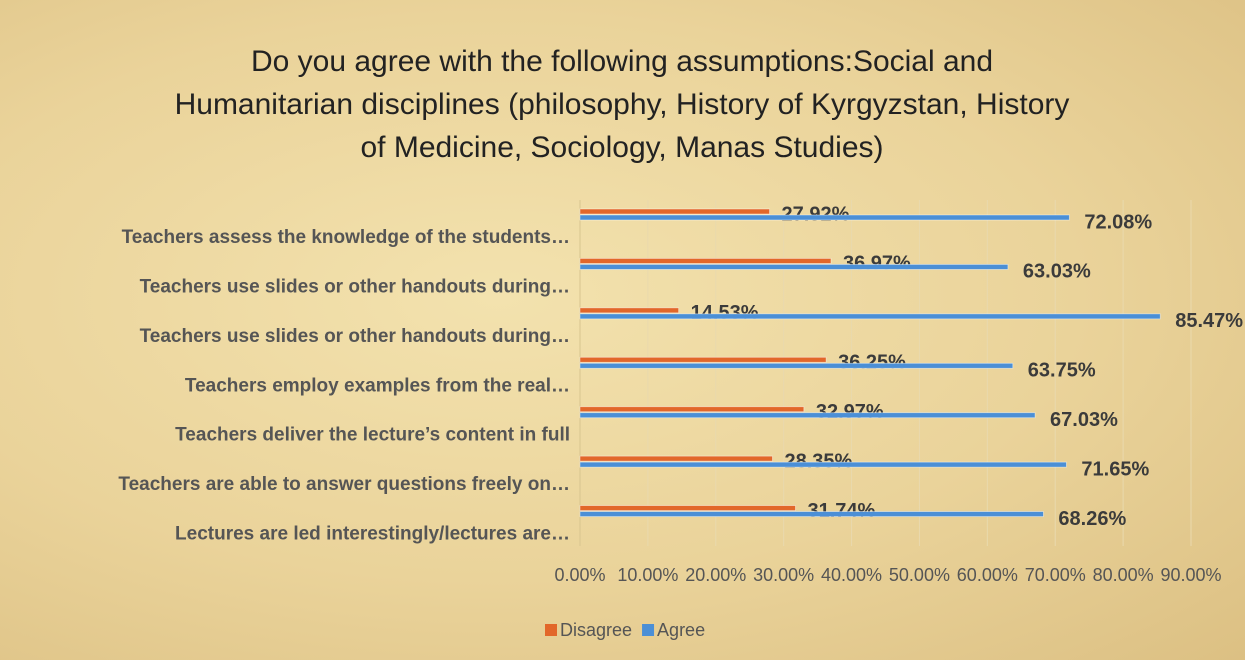  I want to click on data-label: 63.03%, so click(1057, 272).